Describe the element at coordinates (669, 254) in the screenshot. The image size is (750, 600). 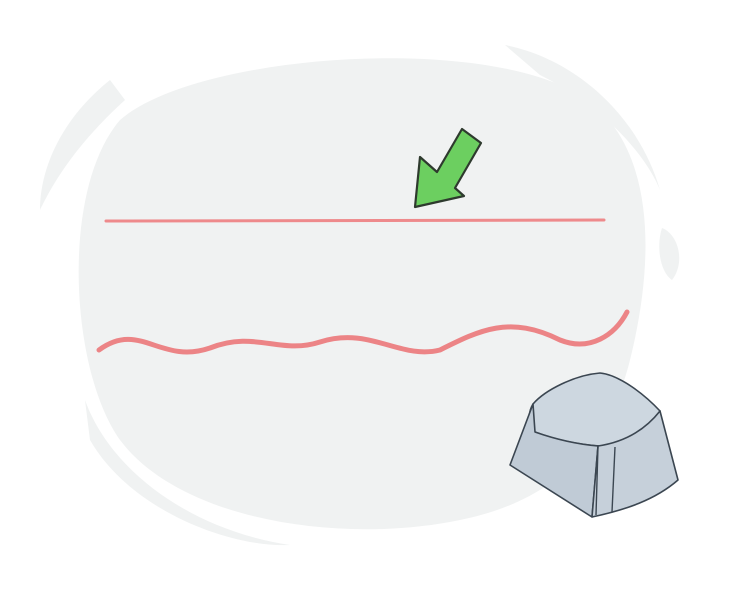
I see `brush-stroke-right-dot` at that location.